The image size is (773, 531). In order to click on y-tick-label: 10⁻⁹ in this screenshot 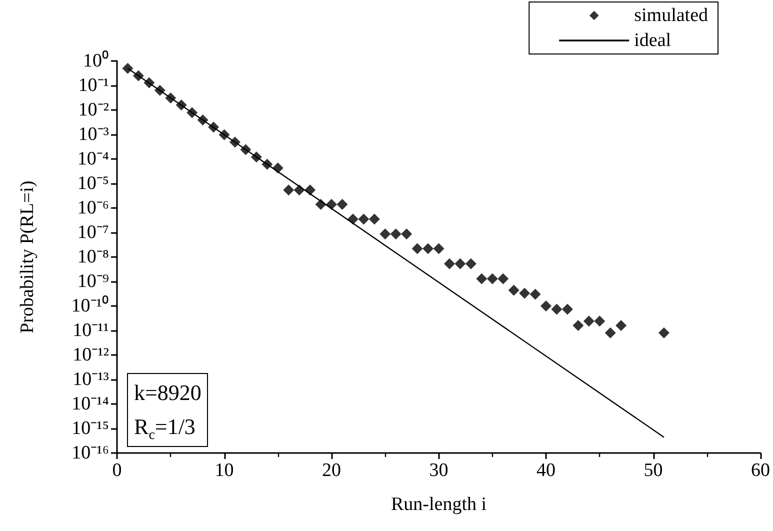, I will do `click(93, 281)`.